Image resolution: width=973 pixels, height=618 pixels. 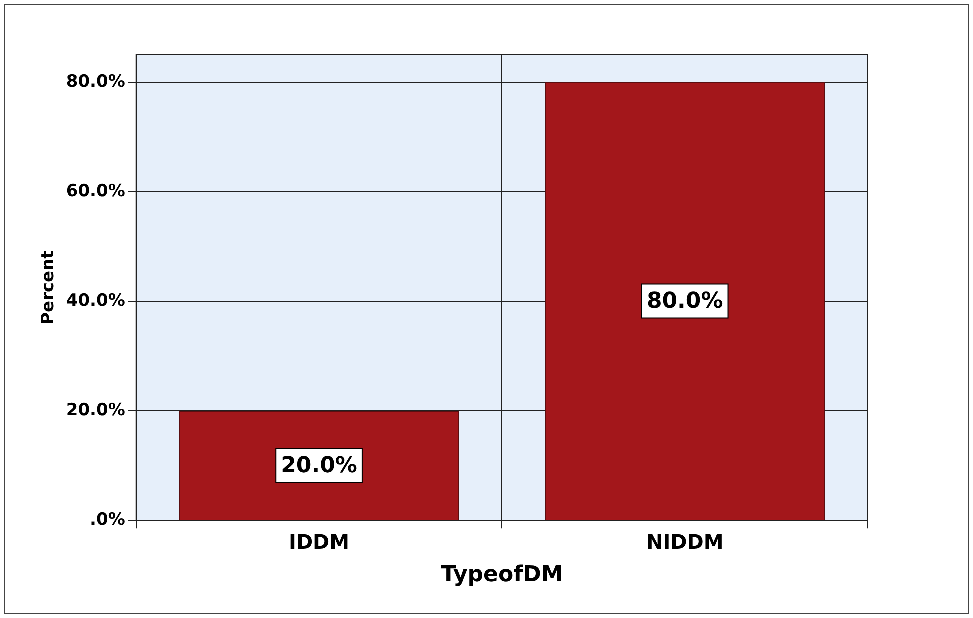 I want to click on x-axis-title: TypeofDM, so click(x=502, y=575).